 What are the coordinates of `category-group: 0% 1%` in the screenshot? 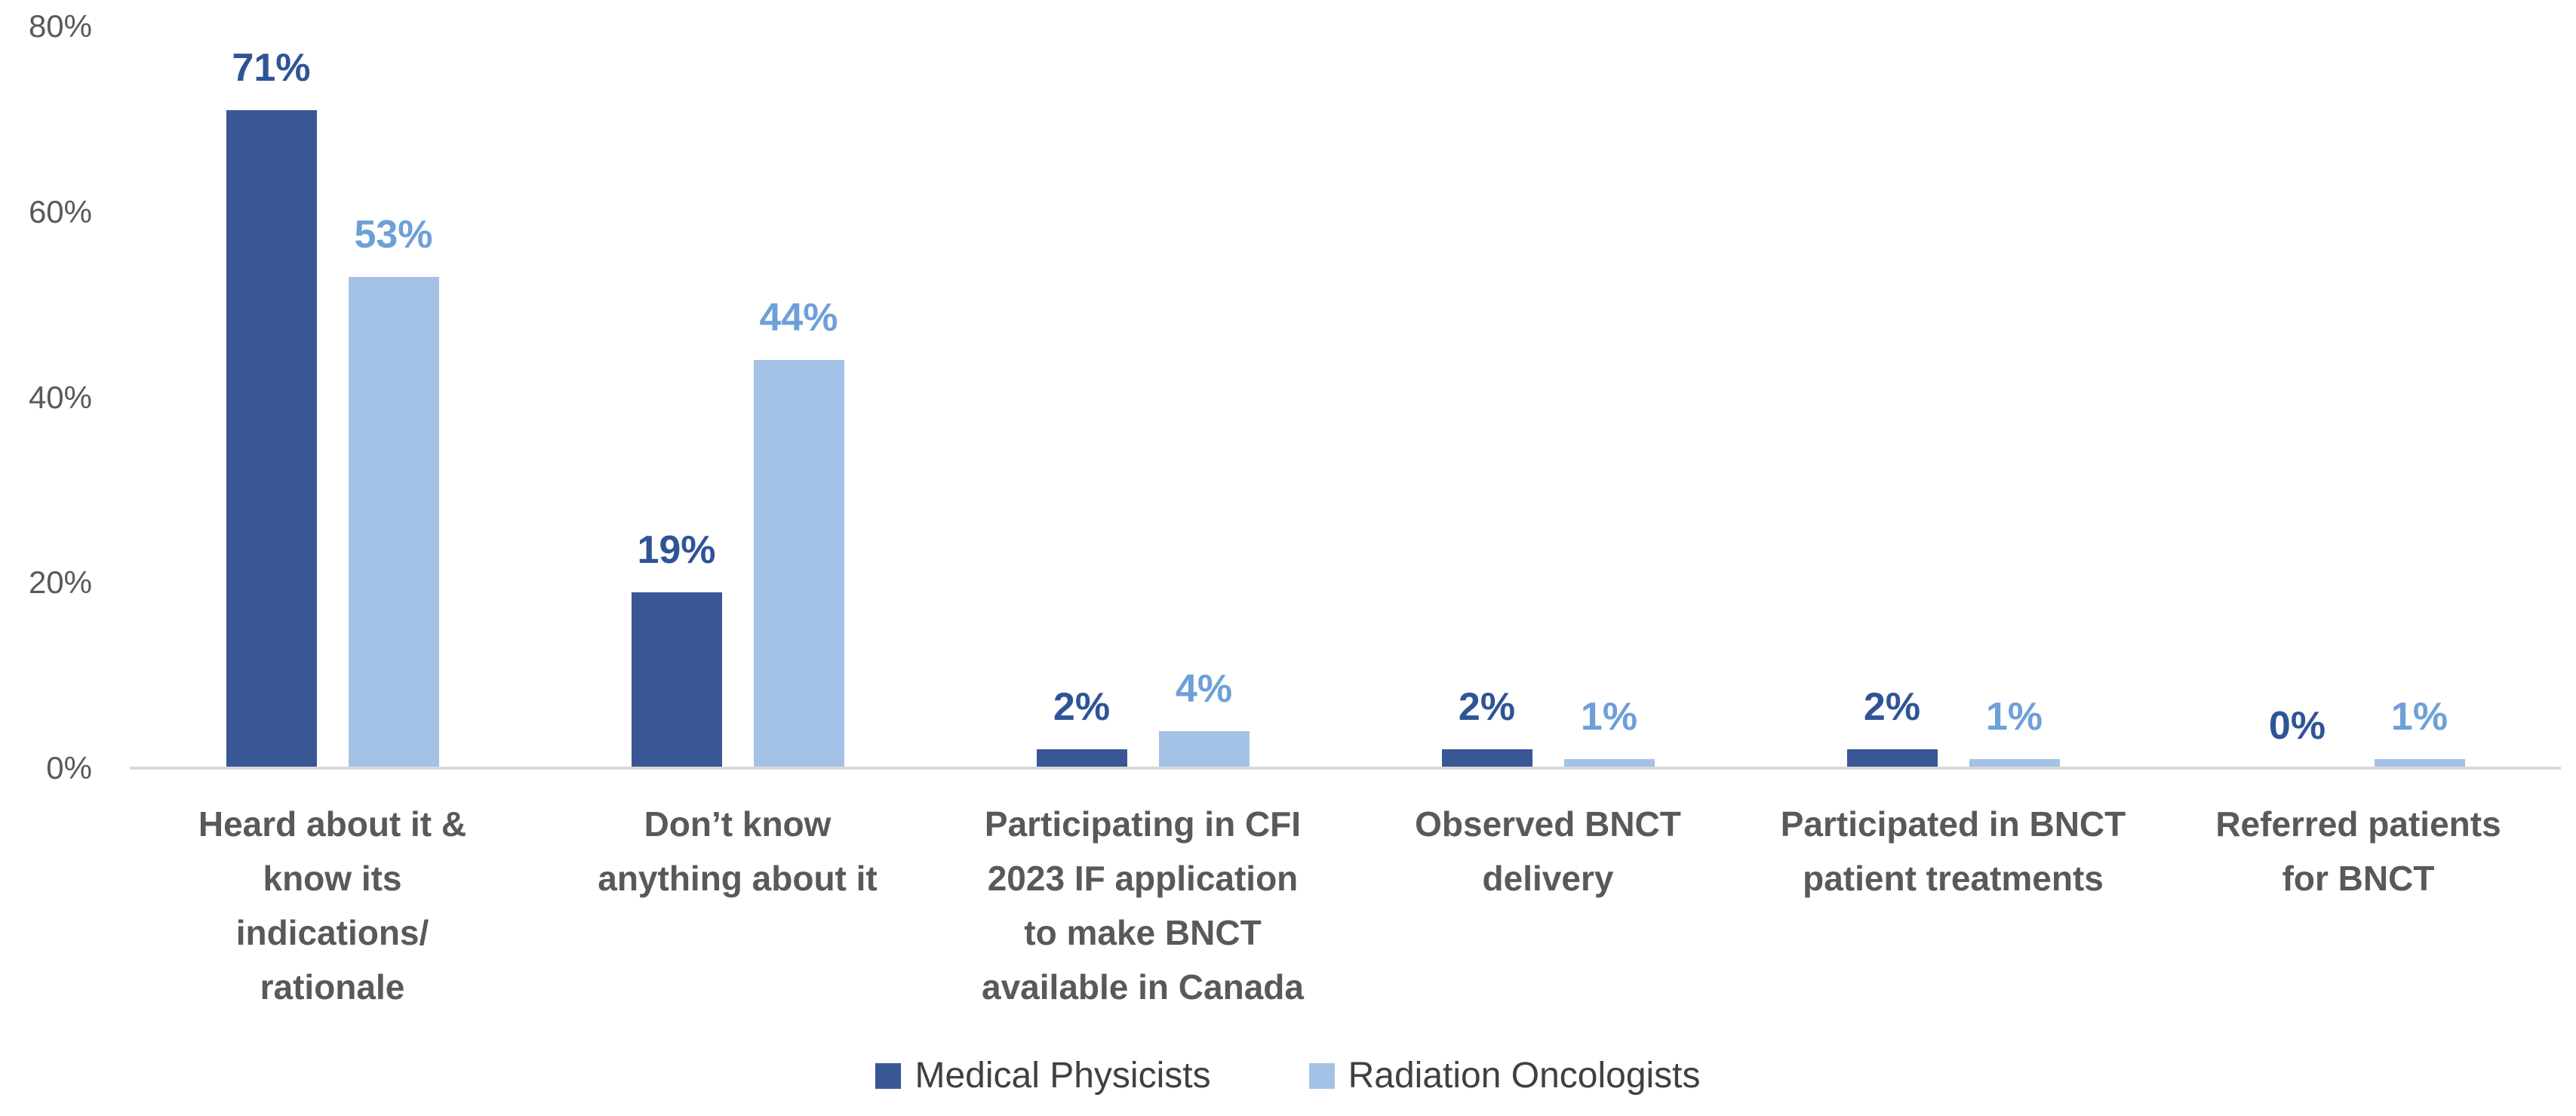 It's located at (2358, 397).